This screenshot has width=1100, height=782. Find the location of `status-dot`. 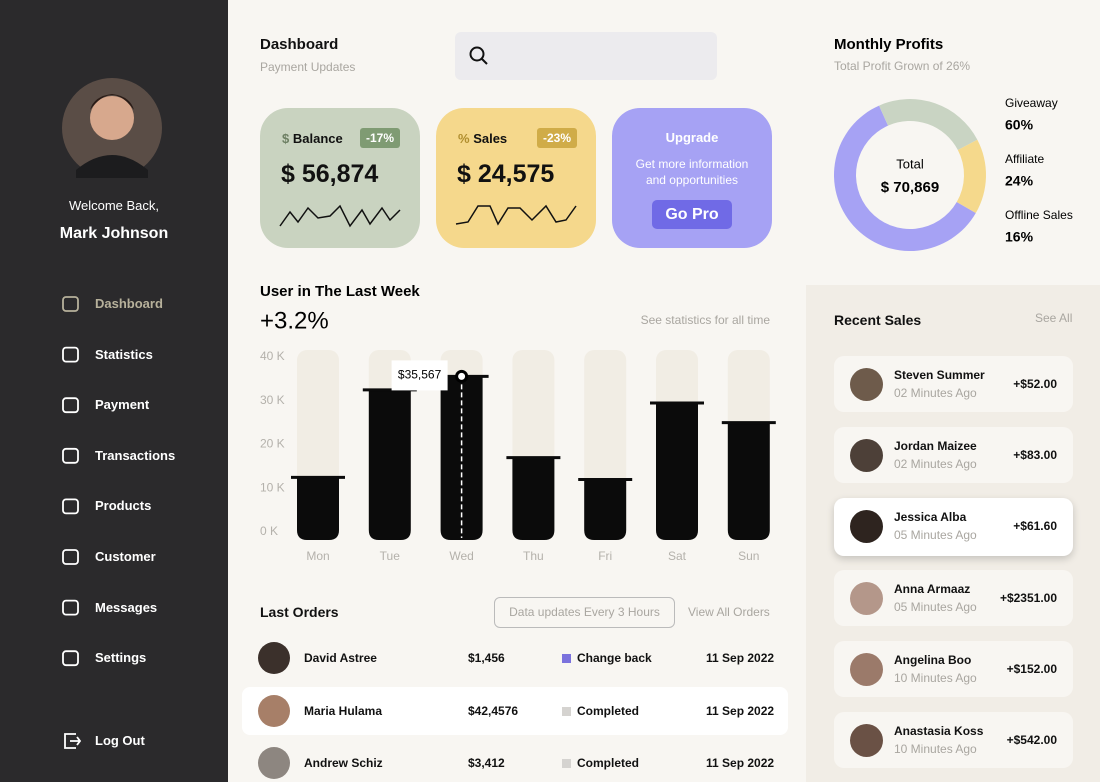

status-dot is located at coordinates (566, 658).